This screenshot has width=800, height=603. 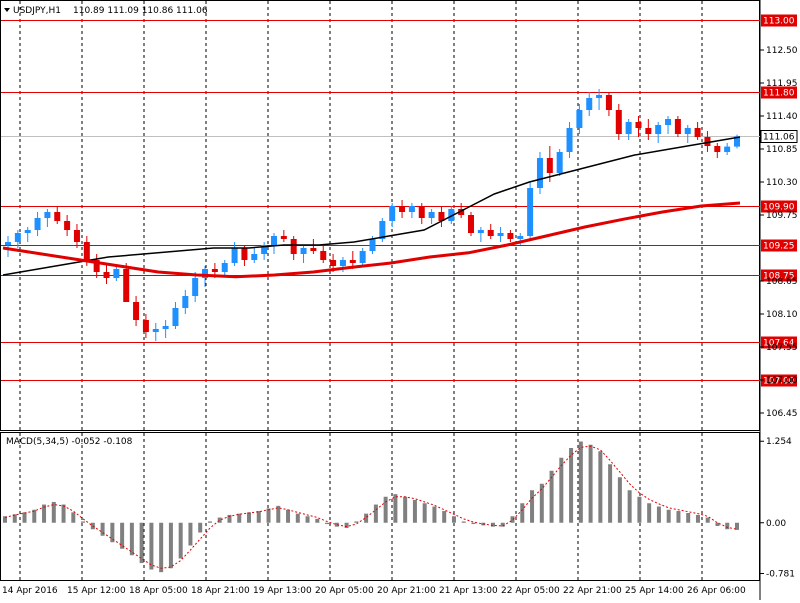 I want to click on ohlc-readout: 110.89 111.09 110.86 111.06, so click(x=140, y=11).